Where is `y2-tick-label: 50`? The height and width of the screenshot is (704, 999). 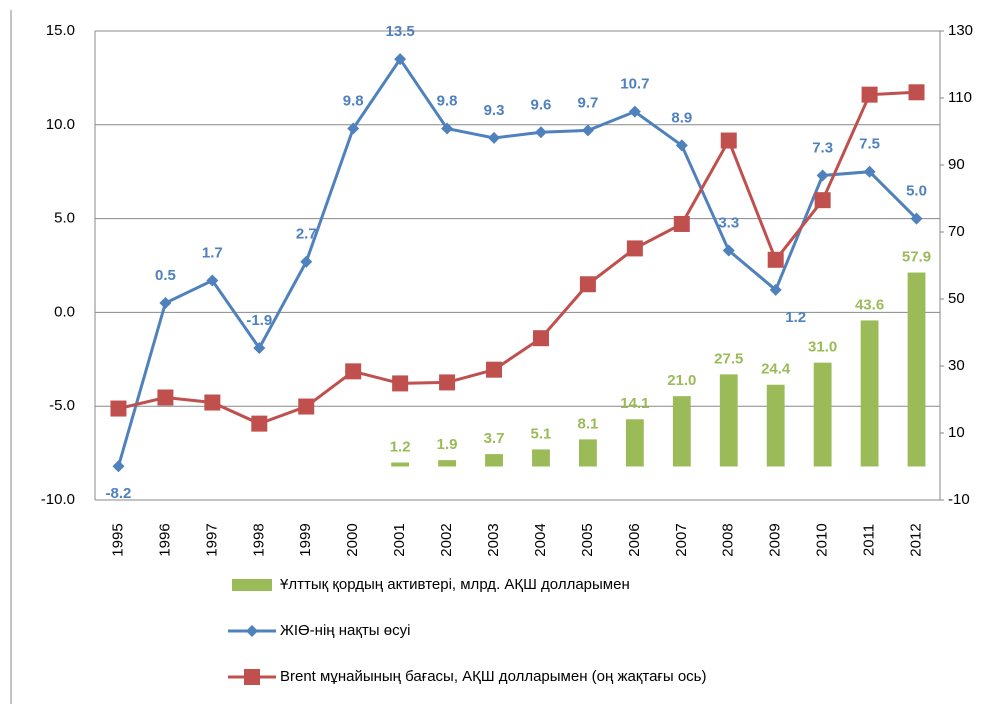 y2-tick-label: 50 is located at coordinates (956, 298).